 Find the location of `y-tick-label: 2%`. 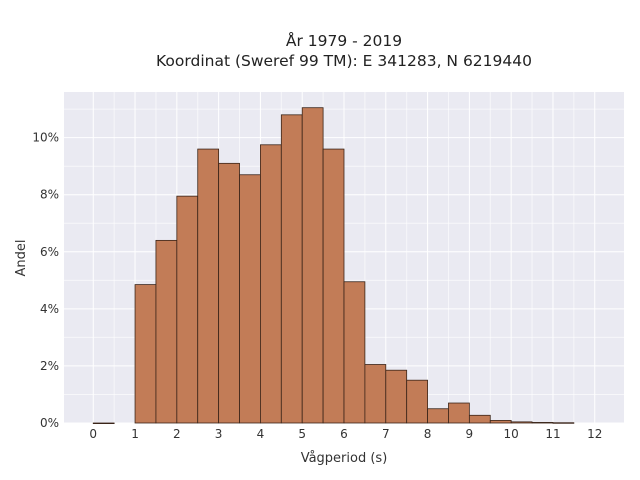

y-tick-label: 2% is located at coordinates (49, 366).